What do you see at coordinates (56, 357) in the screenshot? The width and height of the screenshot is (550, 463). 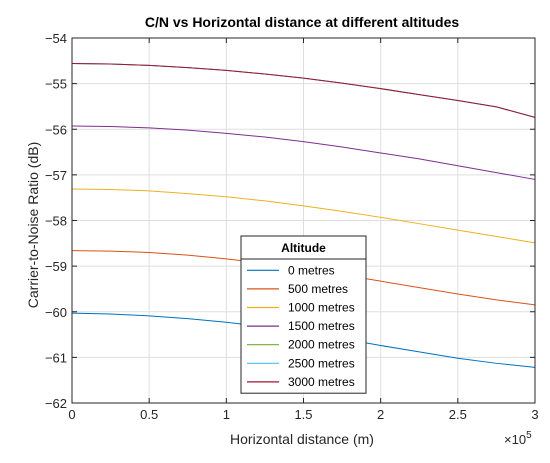 I see `y-tick-label: −61` at bounding box center [56, 357].